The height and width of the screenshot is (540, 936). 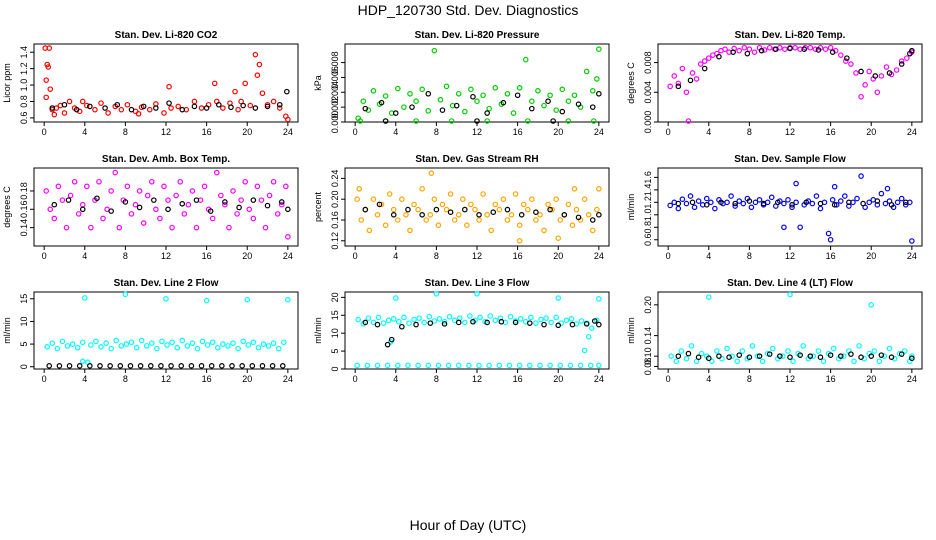 I want to click on x-tick-label: 20, so click(x=871, y=379).